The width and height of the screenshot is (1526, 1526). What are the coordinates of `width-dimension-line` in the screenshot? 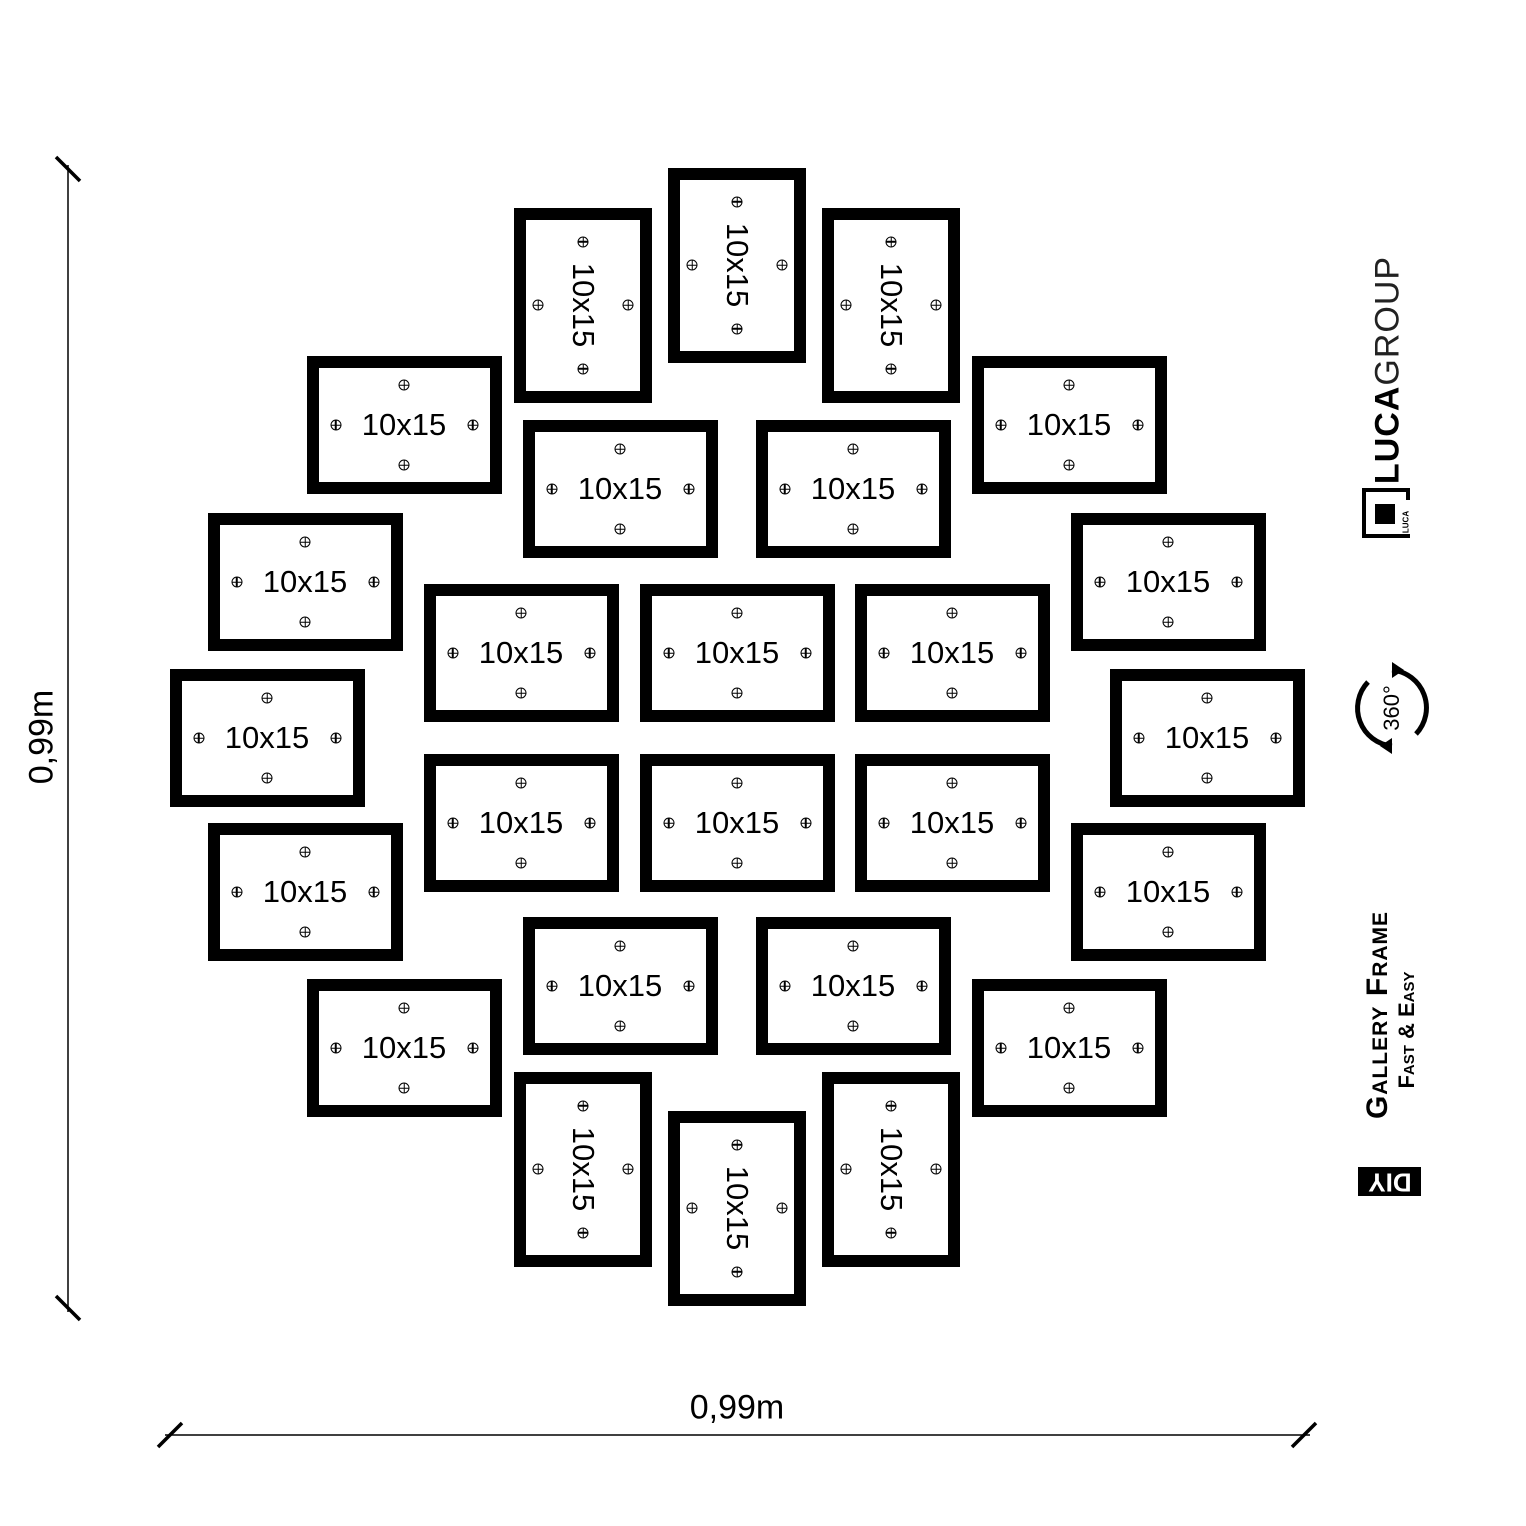 It's located at (737, 1435).